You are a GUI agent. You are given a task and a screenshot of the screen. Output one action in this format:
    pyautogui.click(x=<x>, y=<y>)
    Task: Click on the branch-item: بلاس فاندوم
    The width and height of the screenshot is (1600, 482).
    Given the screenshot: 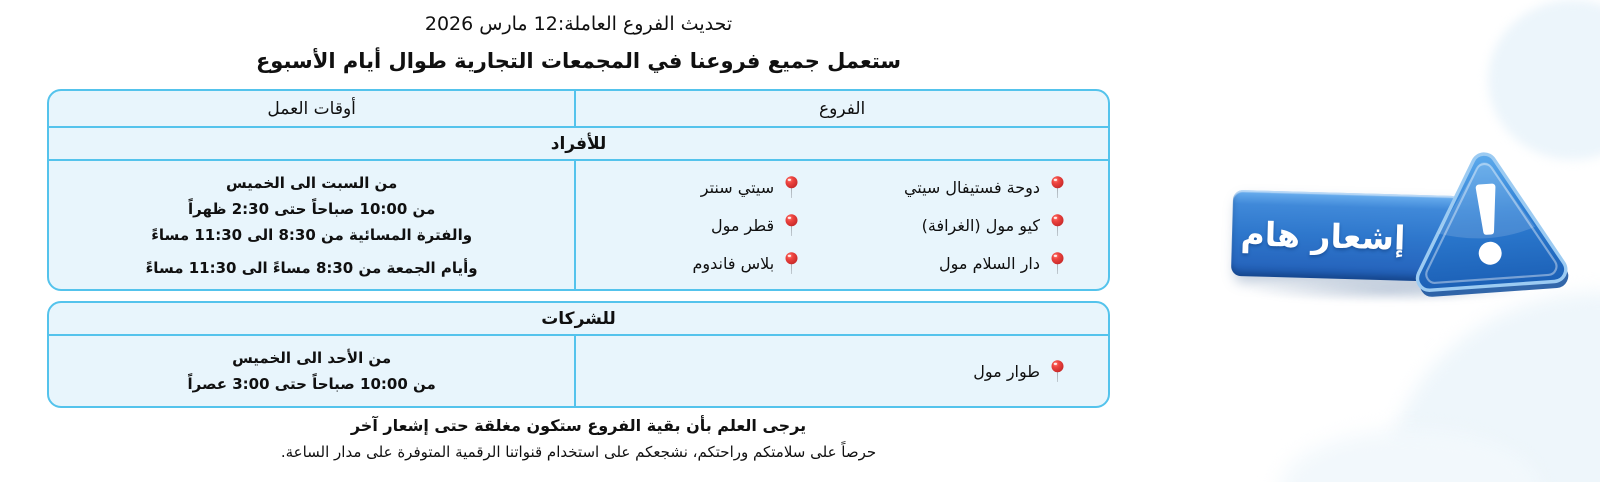 What is the action you would take?
    pyautogui.click(x=687, y=263)
    